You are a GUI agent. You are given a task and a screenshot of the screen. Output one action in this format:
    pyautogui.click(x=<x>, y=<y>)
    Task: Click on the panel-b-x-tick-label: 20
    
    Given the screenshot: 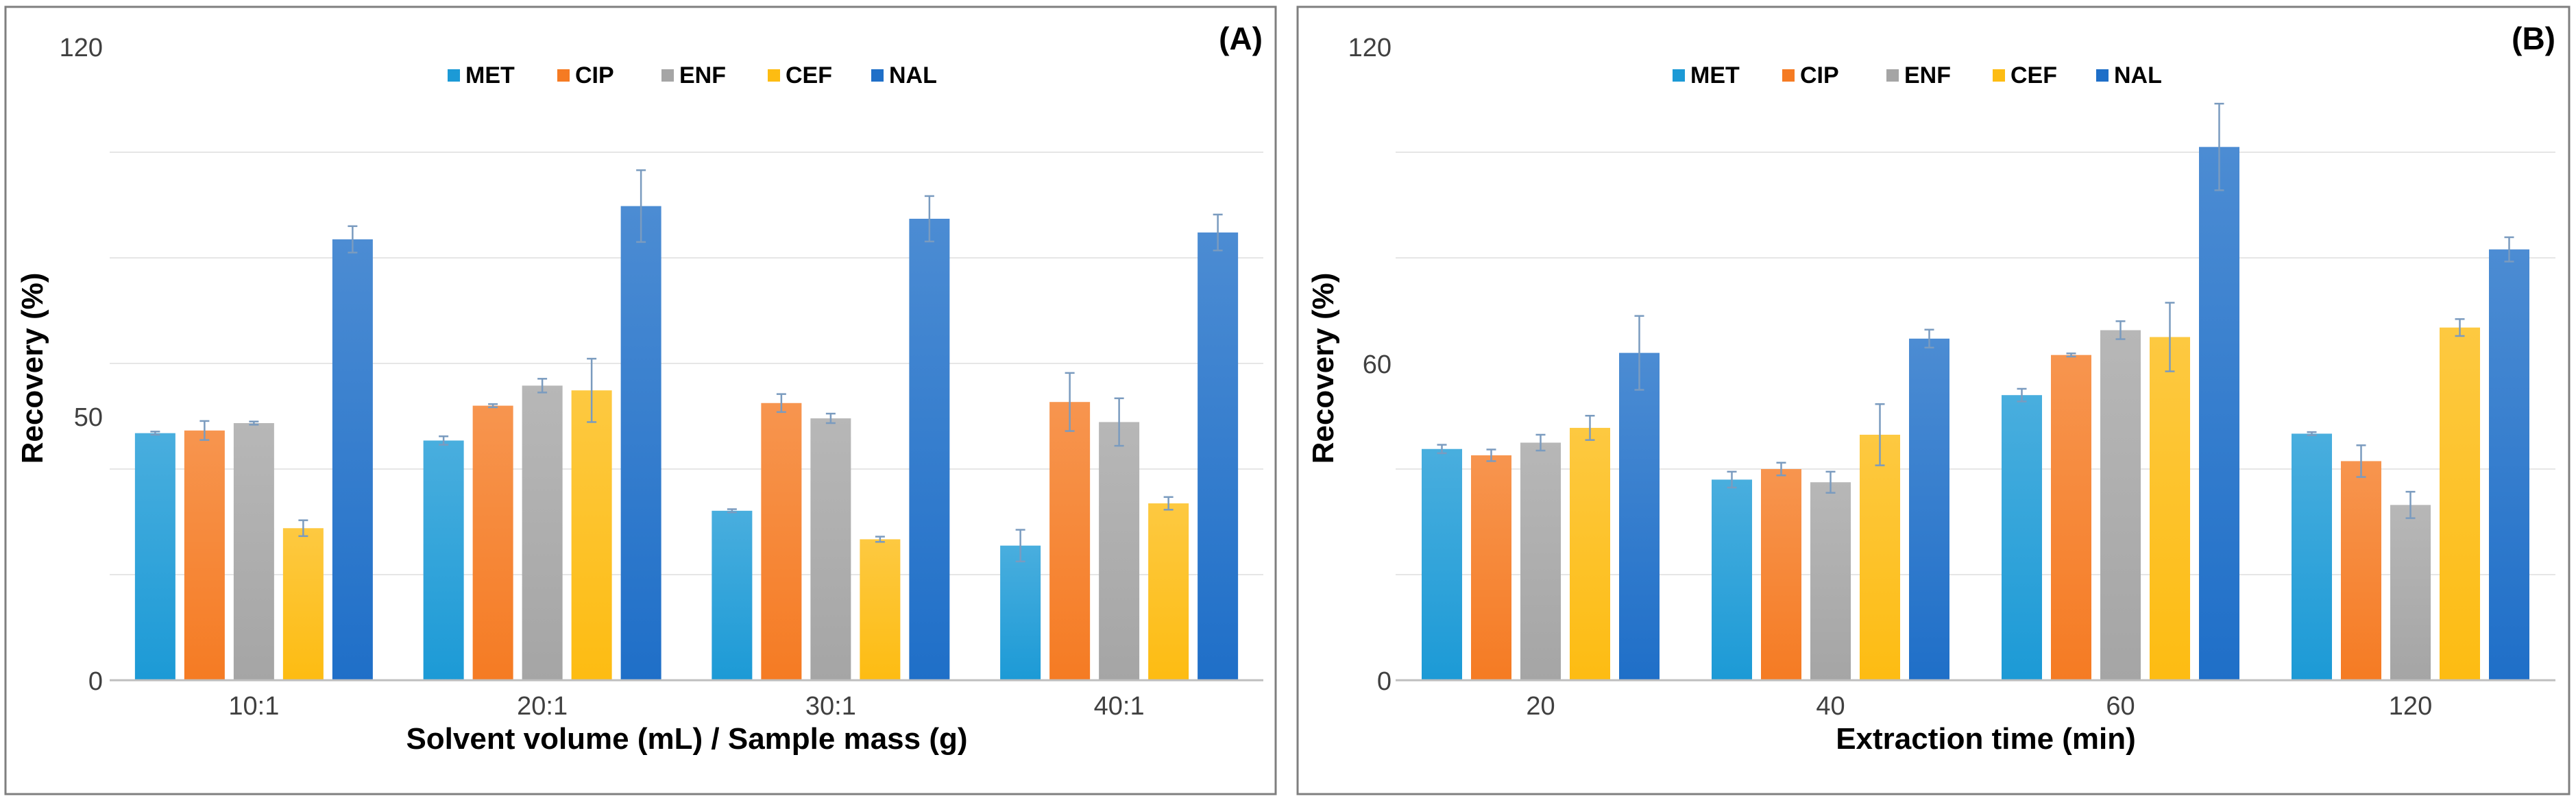 What is the action you would take?
    pyautogui.click(x=1540, y=706)
    